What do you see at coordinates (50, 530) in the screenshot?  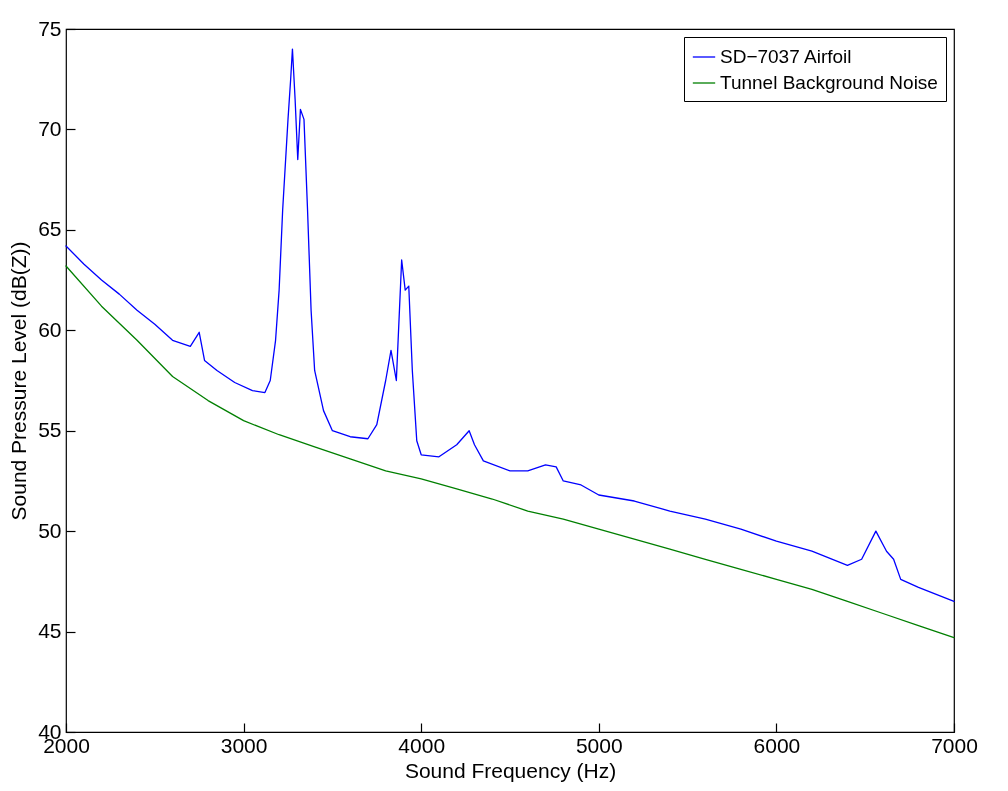 I see `y-tick-label: 50` at bounding box center [50, 530].